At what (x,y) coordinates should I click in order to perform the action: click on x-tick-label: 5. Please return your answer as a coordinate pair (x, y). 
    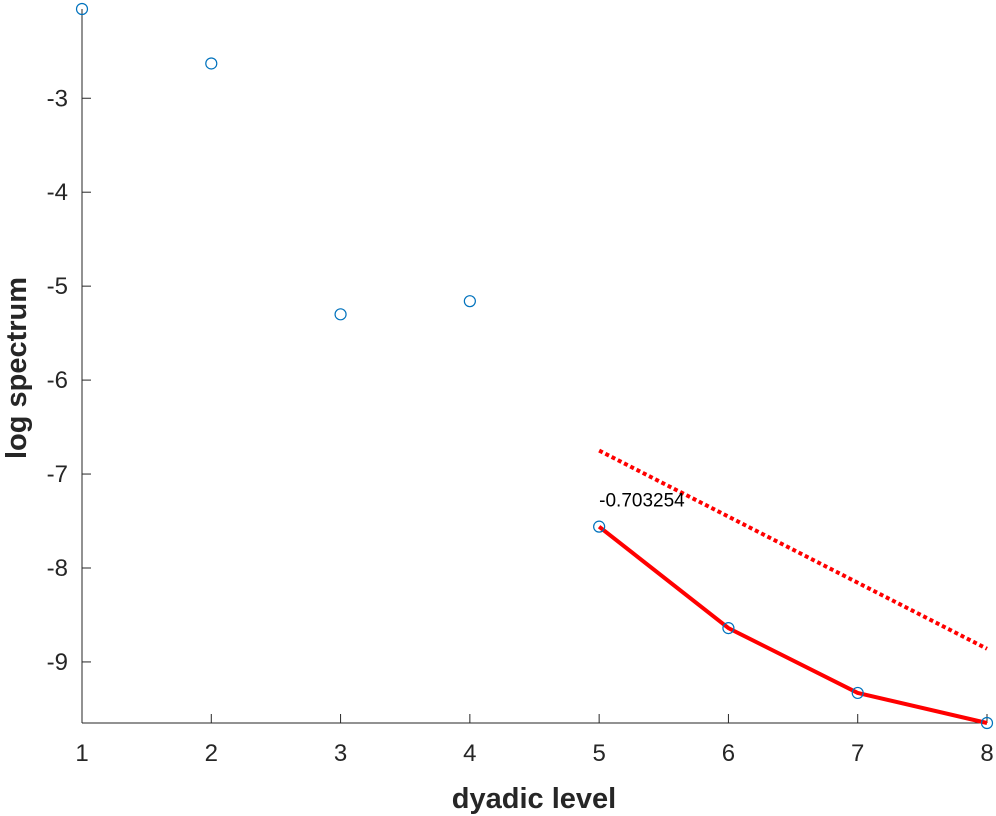
    Looking at the image, I should click on (598, 753).